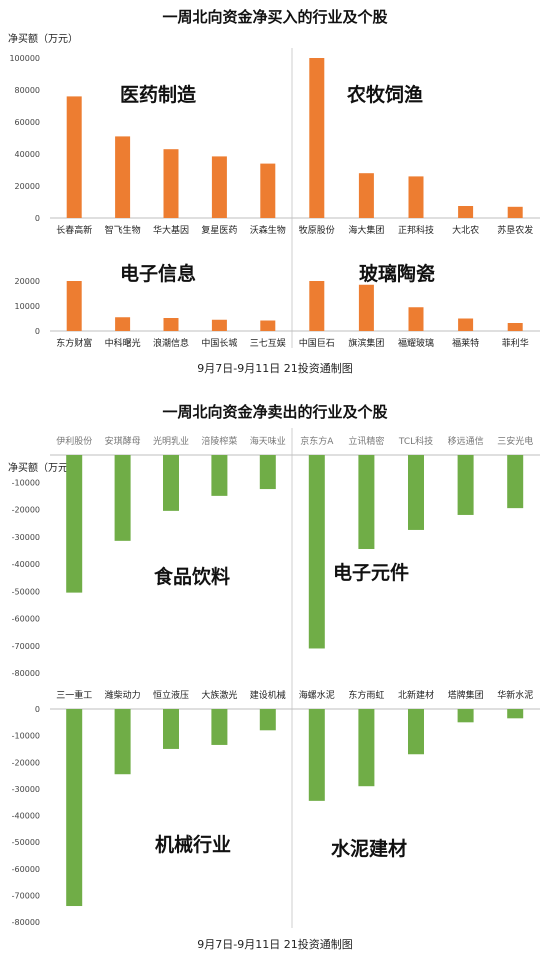  I want to click on panel-7-tick-label: -50000, so click(26, 842).